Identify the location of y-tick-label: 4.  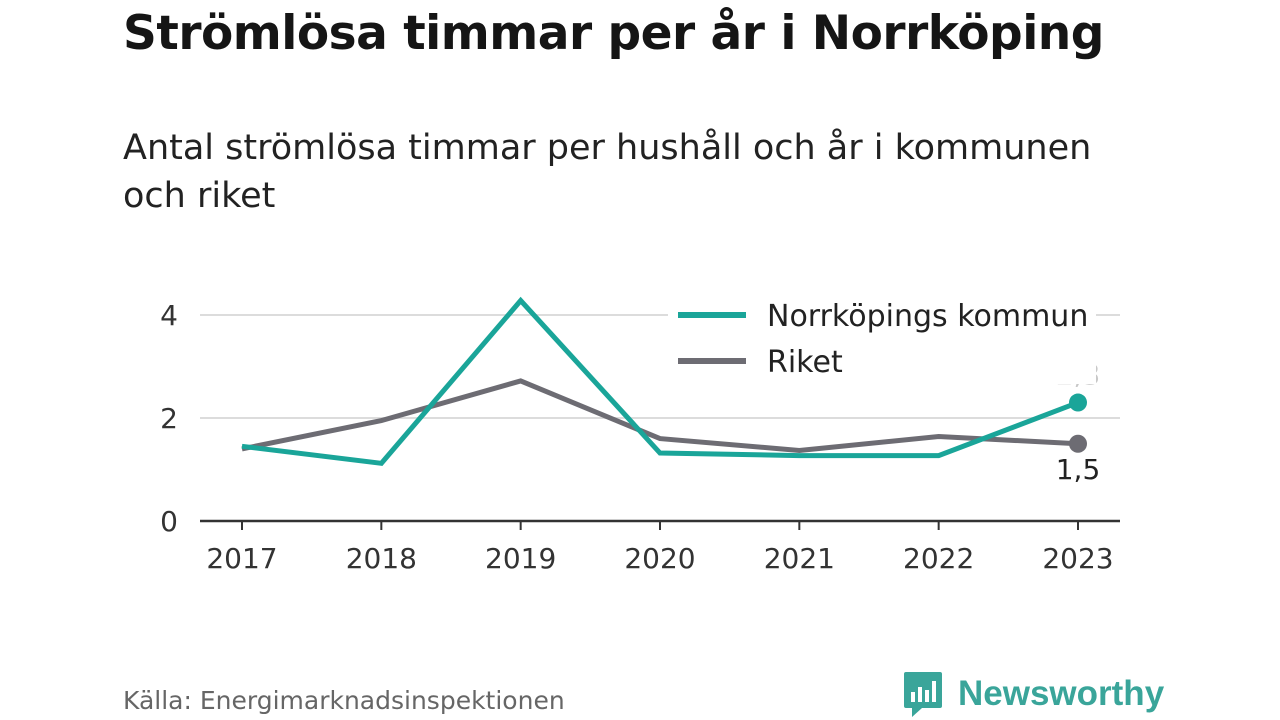
(169, 315).